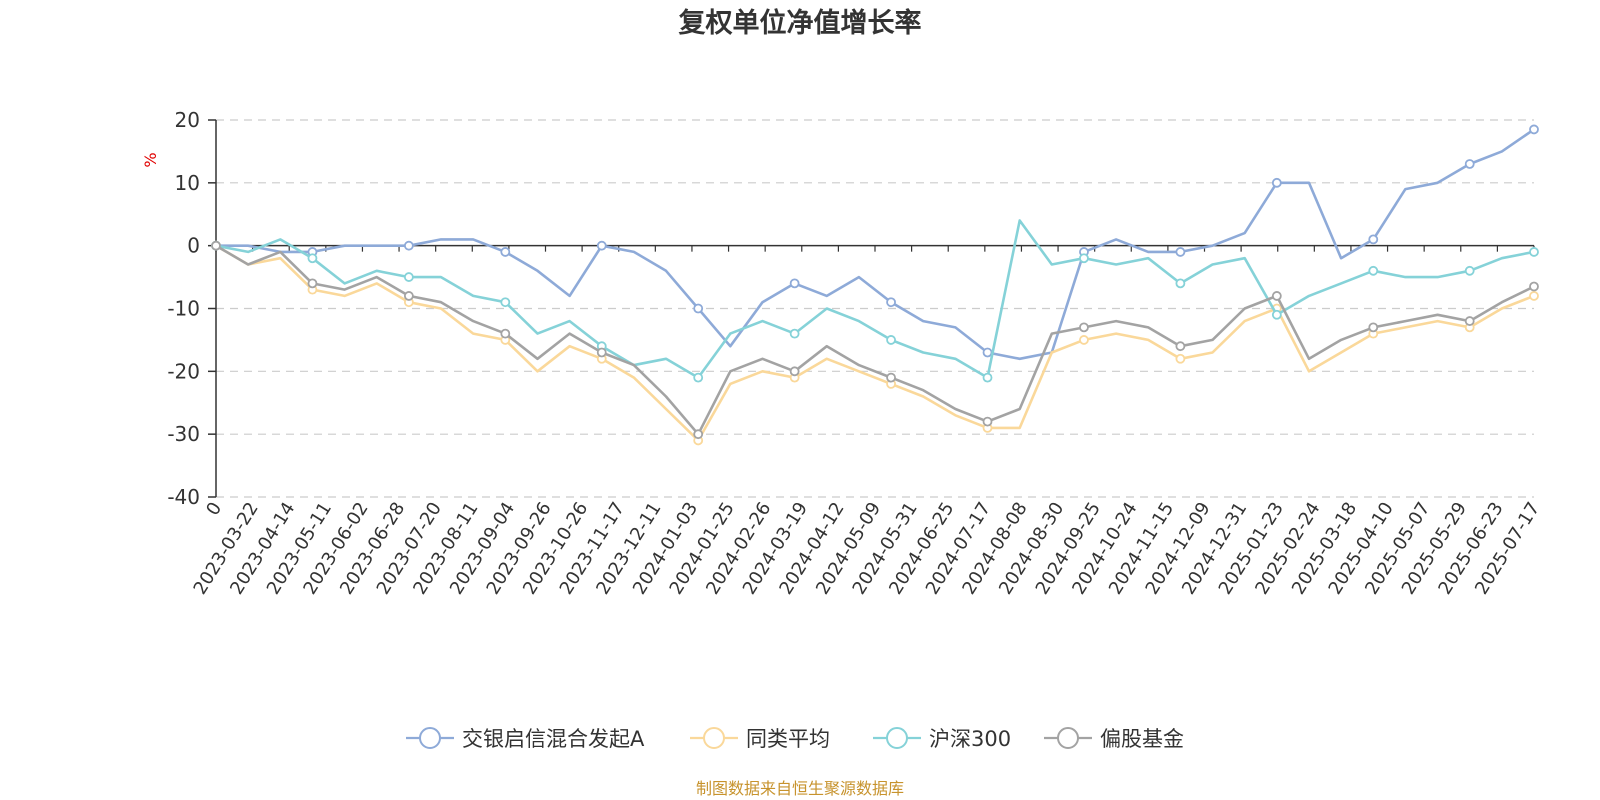  Describe the element at coordinates (183, 434) in the screenshot. I see `y-tick-label: -30` at that location.